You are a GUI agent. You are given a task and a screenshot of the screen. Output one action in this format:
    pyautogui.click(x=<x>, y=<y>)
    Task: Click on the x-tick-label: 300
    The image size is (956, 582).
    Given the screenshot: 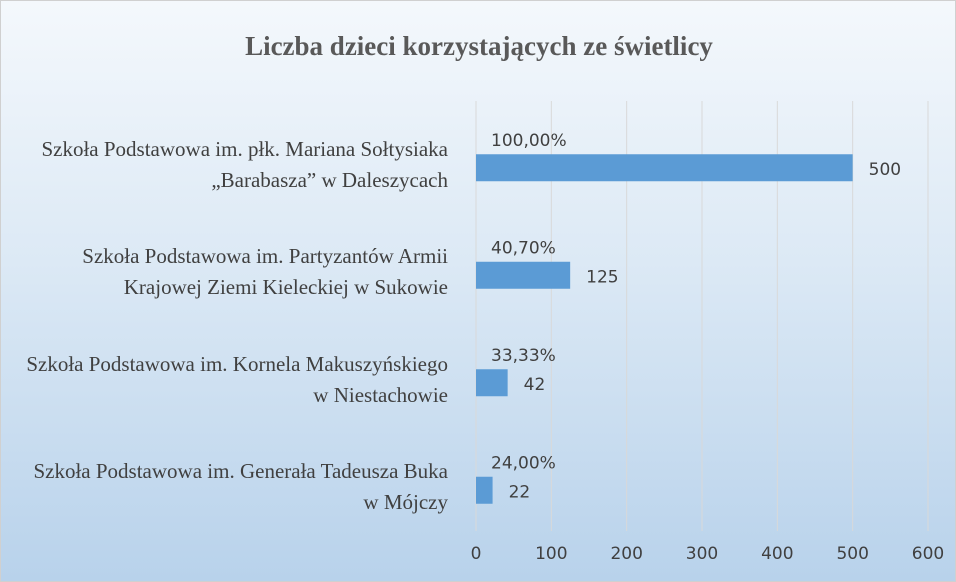 What is the action you would take?
    pyautogui.click(x=702, y=554)
    